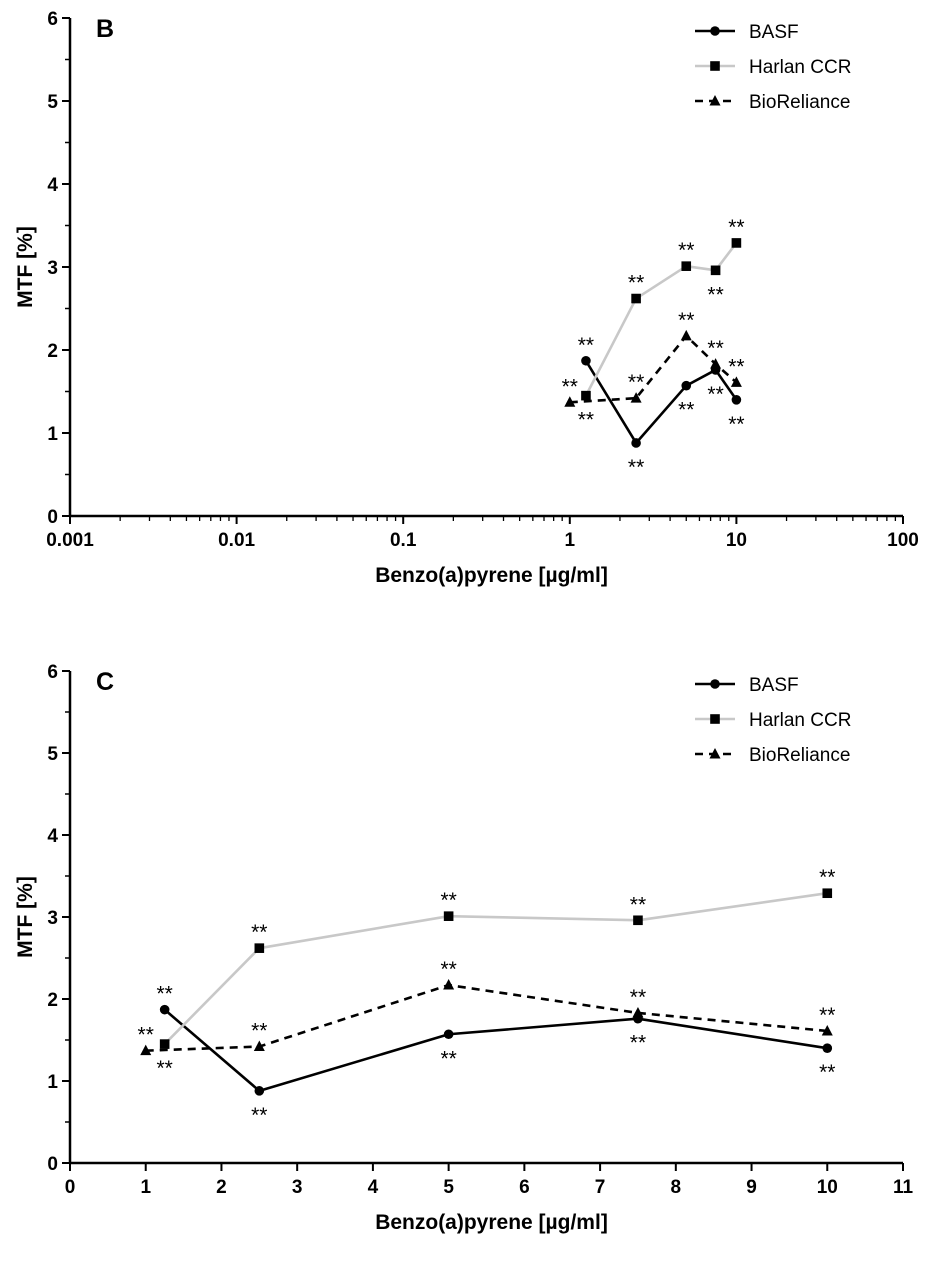  What do you see at coordinates (70, 540) in the screenshot?
I see `x-tick-label: 0.001` at bounding box center [70, 540].